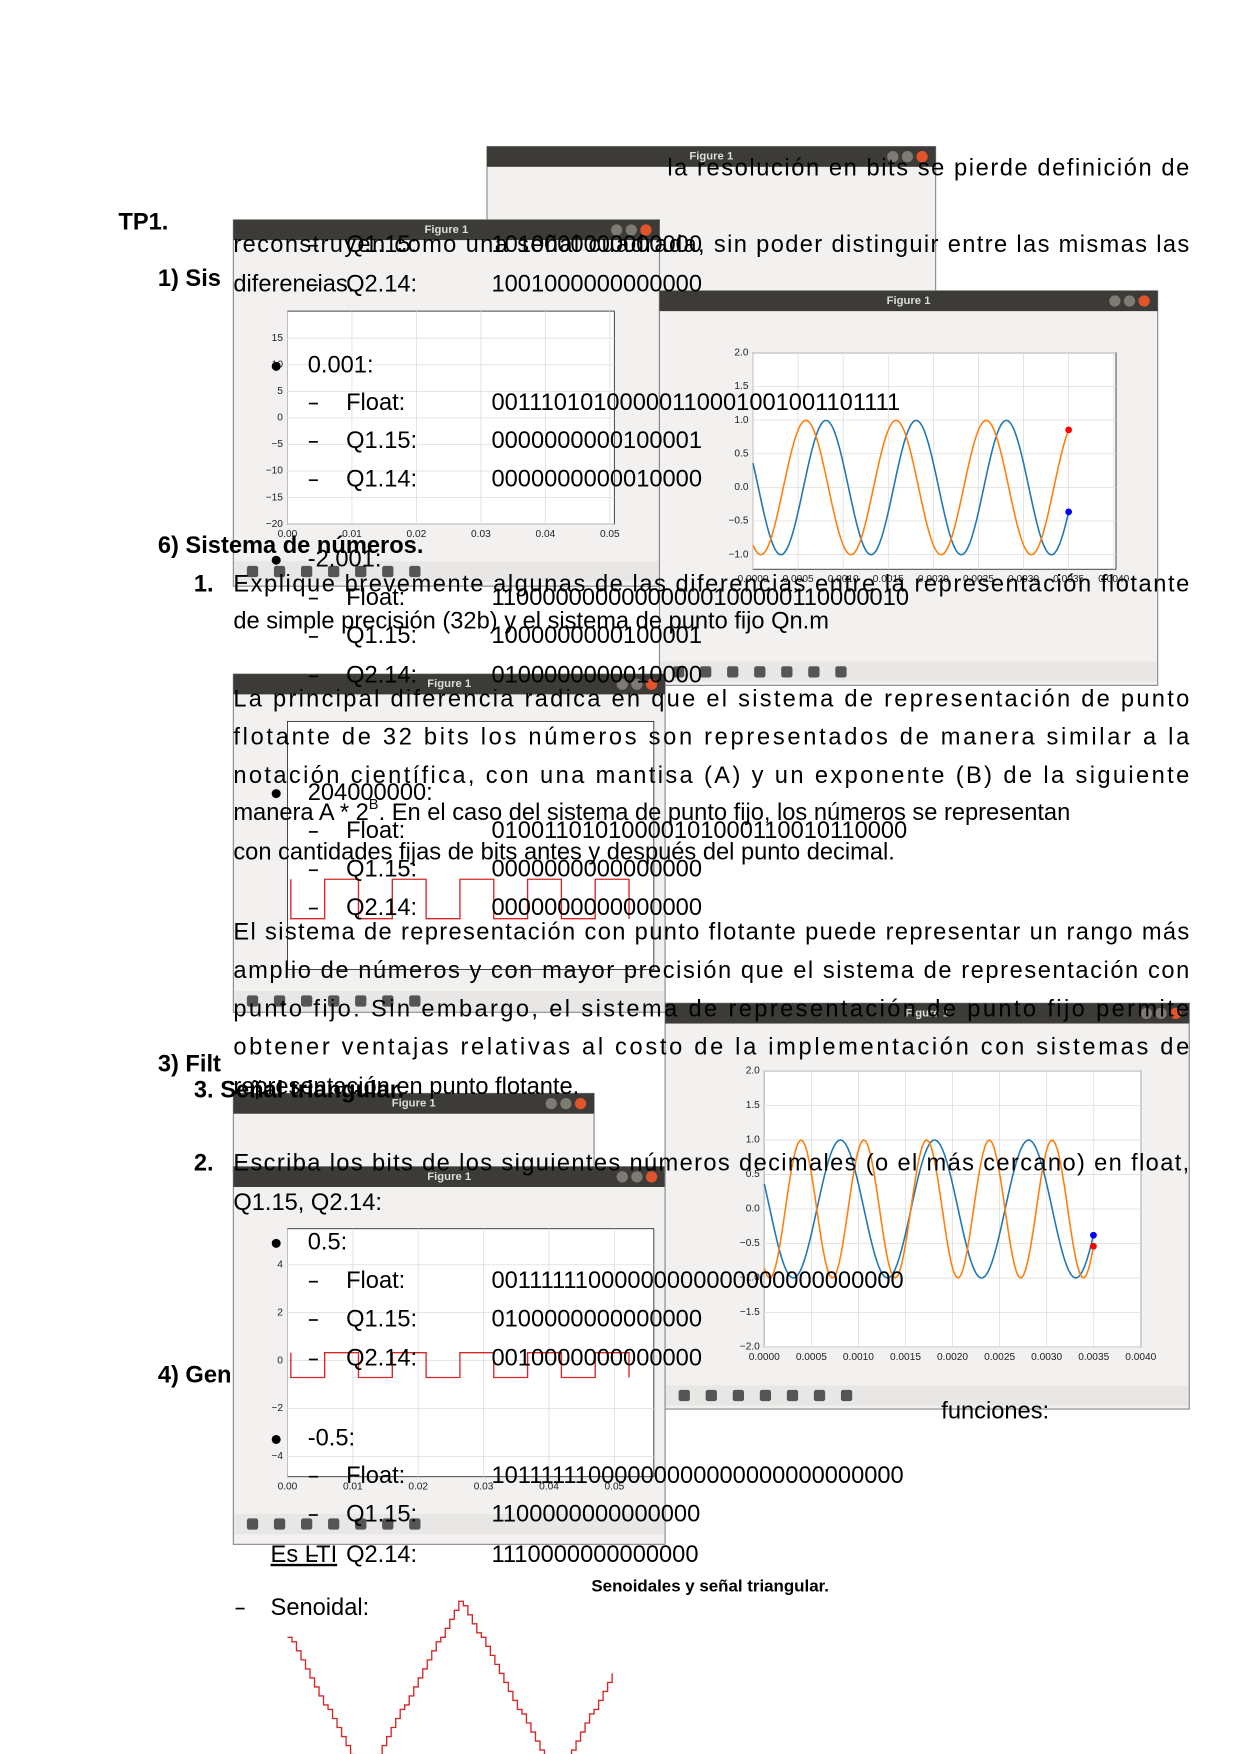 The image size is (1240, 1754). What do you see at coordinates (596, 676) in the screenshot?
I see `text-line: 0100000000010000` at bounding box center [596, 676].